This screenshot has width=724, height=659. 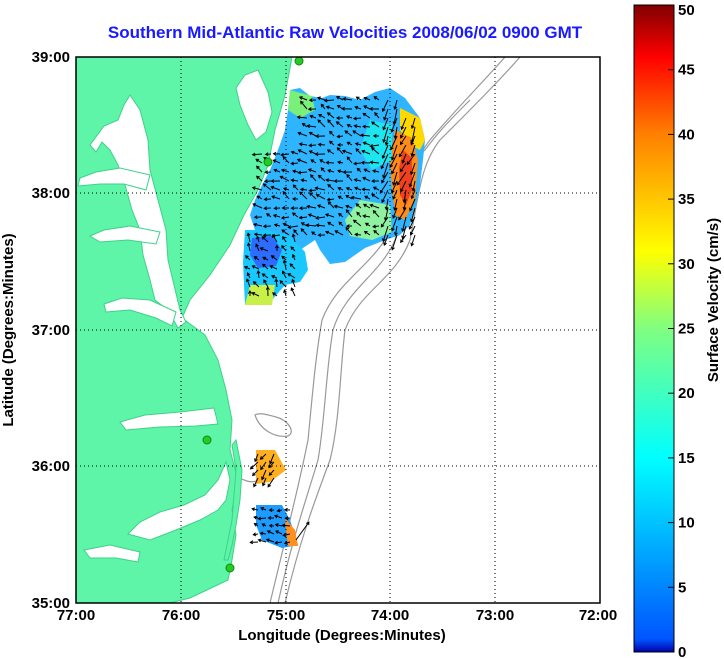 What do you see at coordinates (368, 220) in the screenshot?
I see `velocity-patch-lightgreen` at bounding box center [368, 220].